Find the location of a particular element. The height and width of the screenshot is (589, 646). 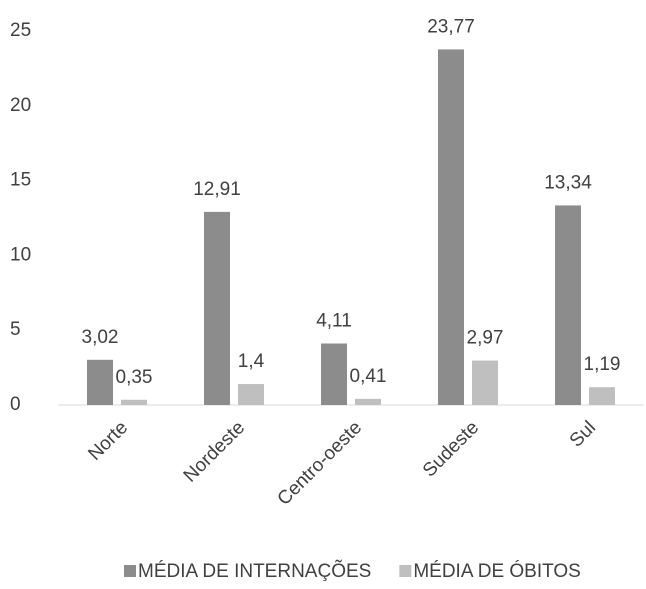

x-tick-label: Sul is located at coordinates (583, 434).